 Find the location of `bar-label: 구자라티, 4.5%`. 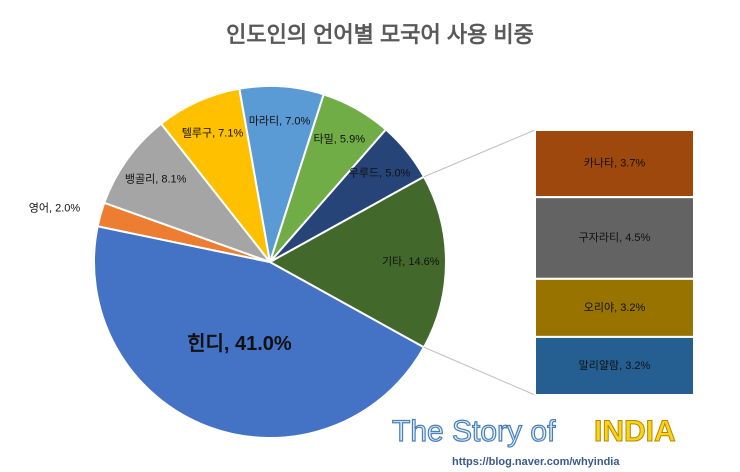

bar-label: 구자라티, 4.5% is located at coordinates (615, 237).